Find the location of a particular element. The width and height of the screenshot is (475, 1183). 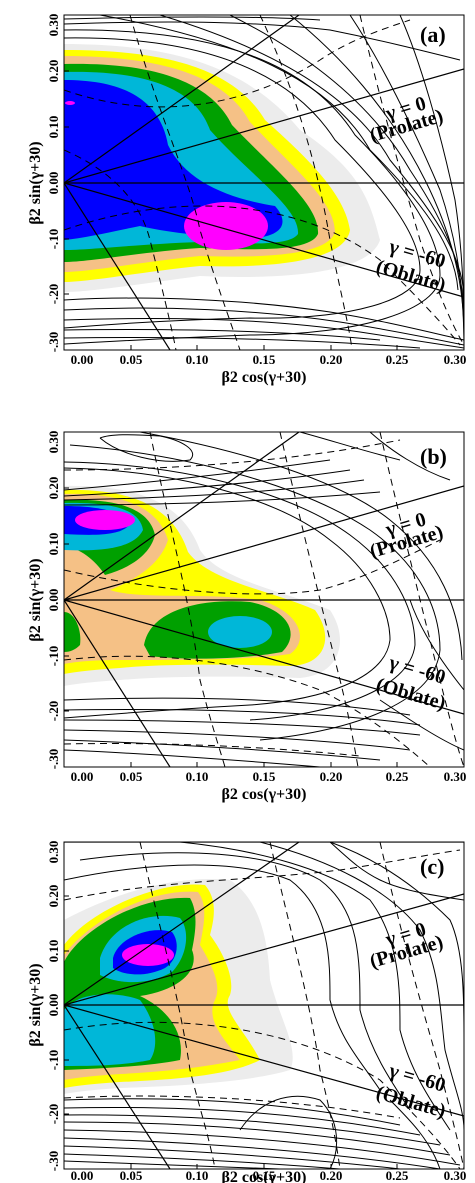

y-tickmarks-a is located at coordinates (66, 182).